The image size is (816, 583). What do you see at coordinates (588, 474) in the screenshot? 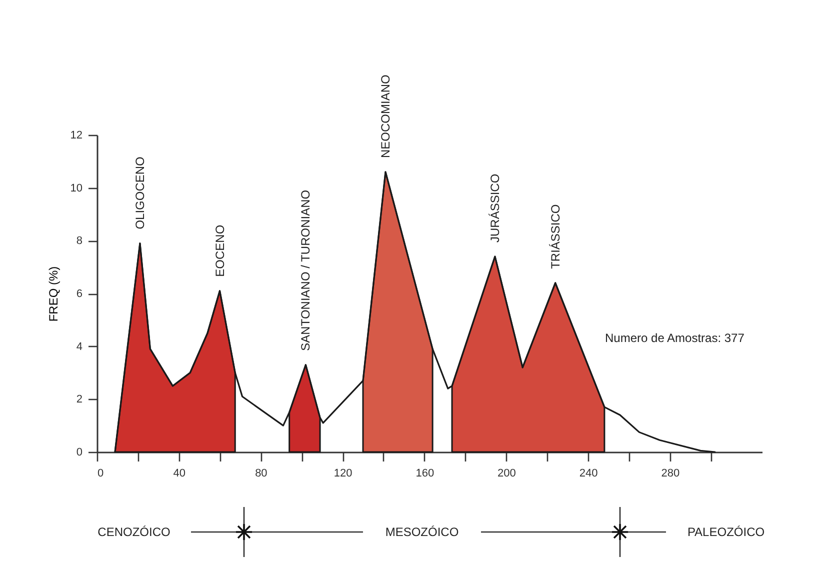
I see `x-tick-label: 240` at bounding box center [588, 474].